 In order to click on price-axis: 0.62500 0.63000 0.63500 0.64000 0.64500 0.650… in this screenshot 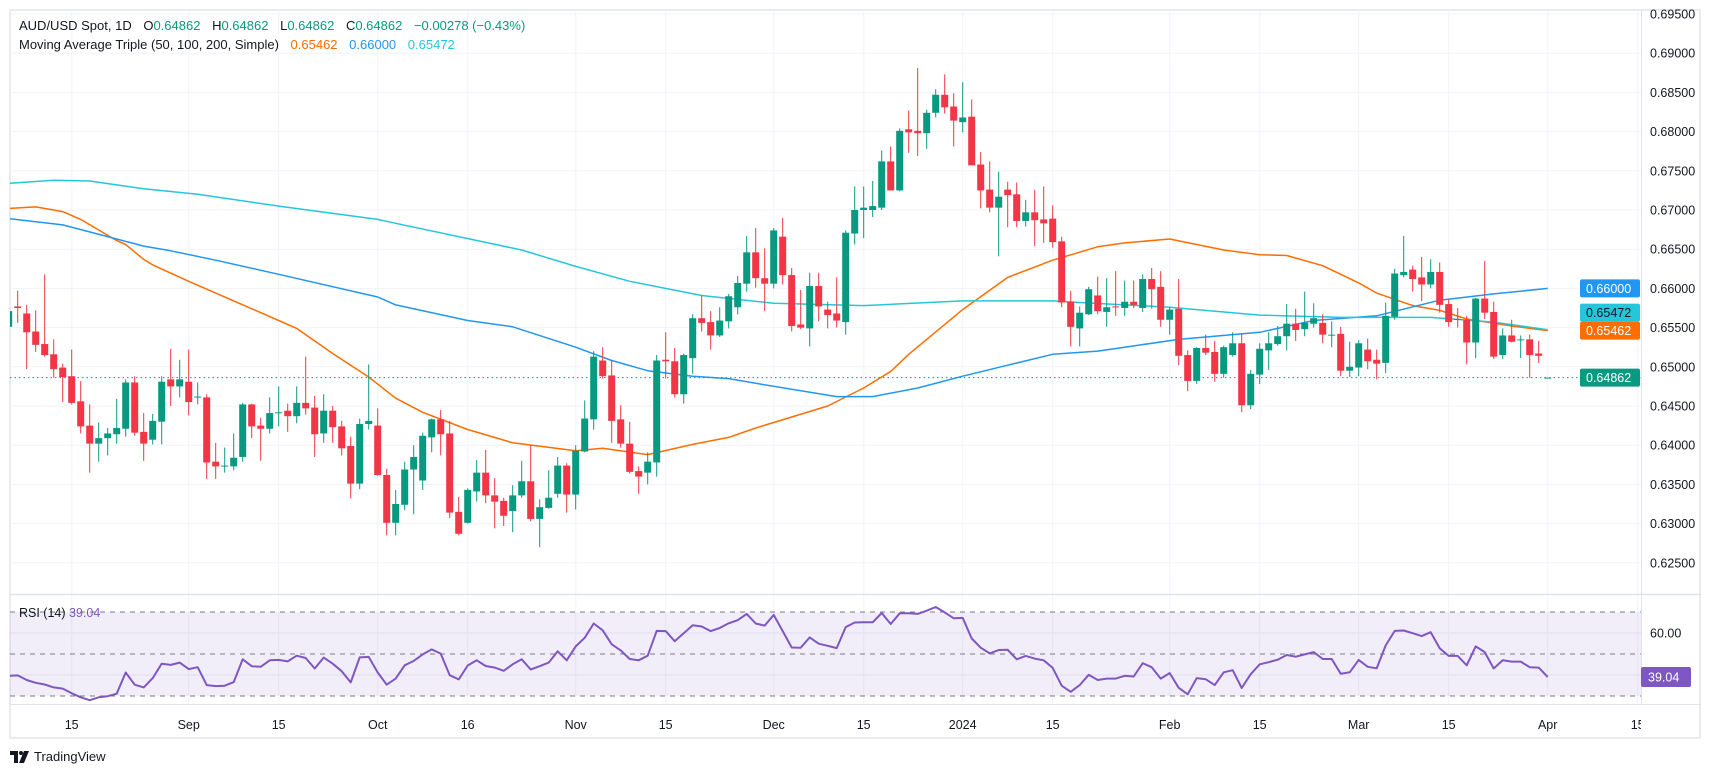, I will do `click(1672, 324)`.